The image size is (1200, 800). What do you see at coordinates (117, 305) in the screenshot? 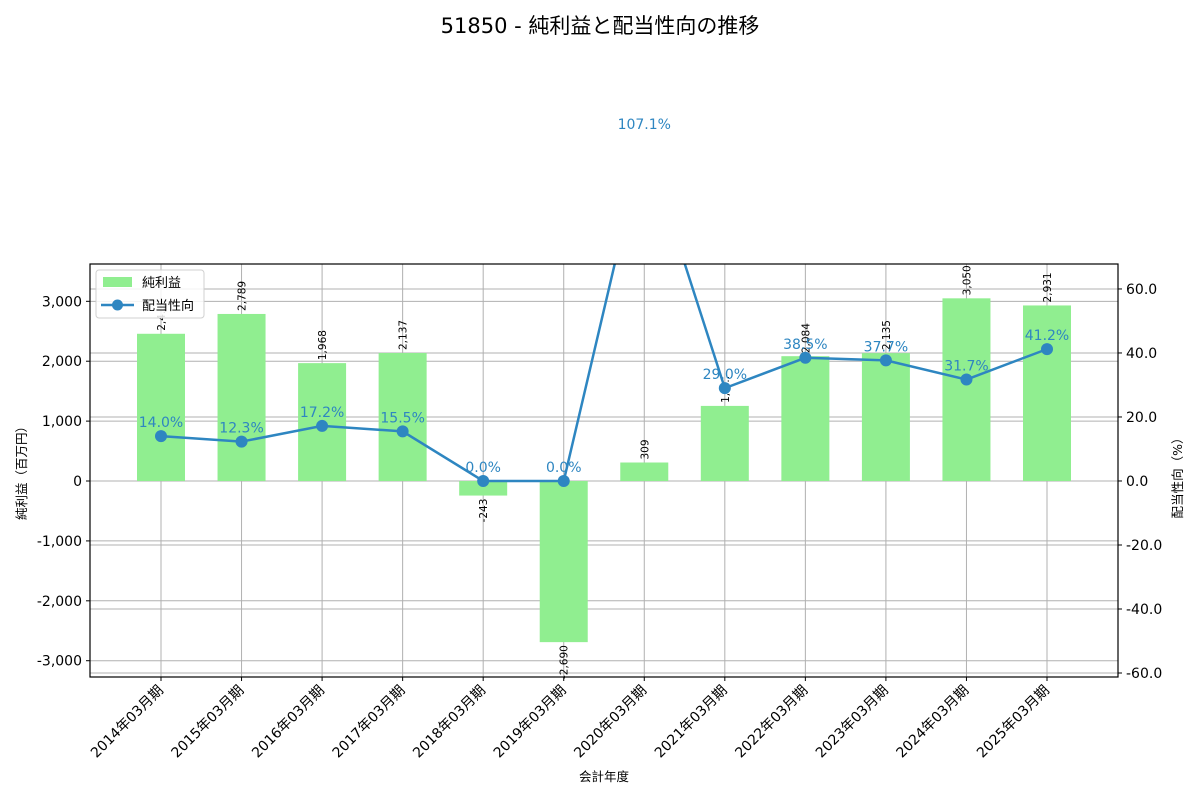
I see `legend-marker-icon` at bounding box center [117, 305].